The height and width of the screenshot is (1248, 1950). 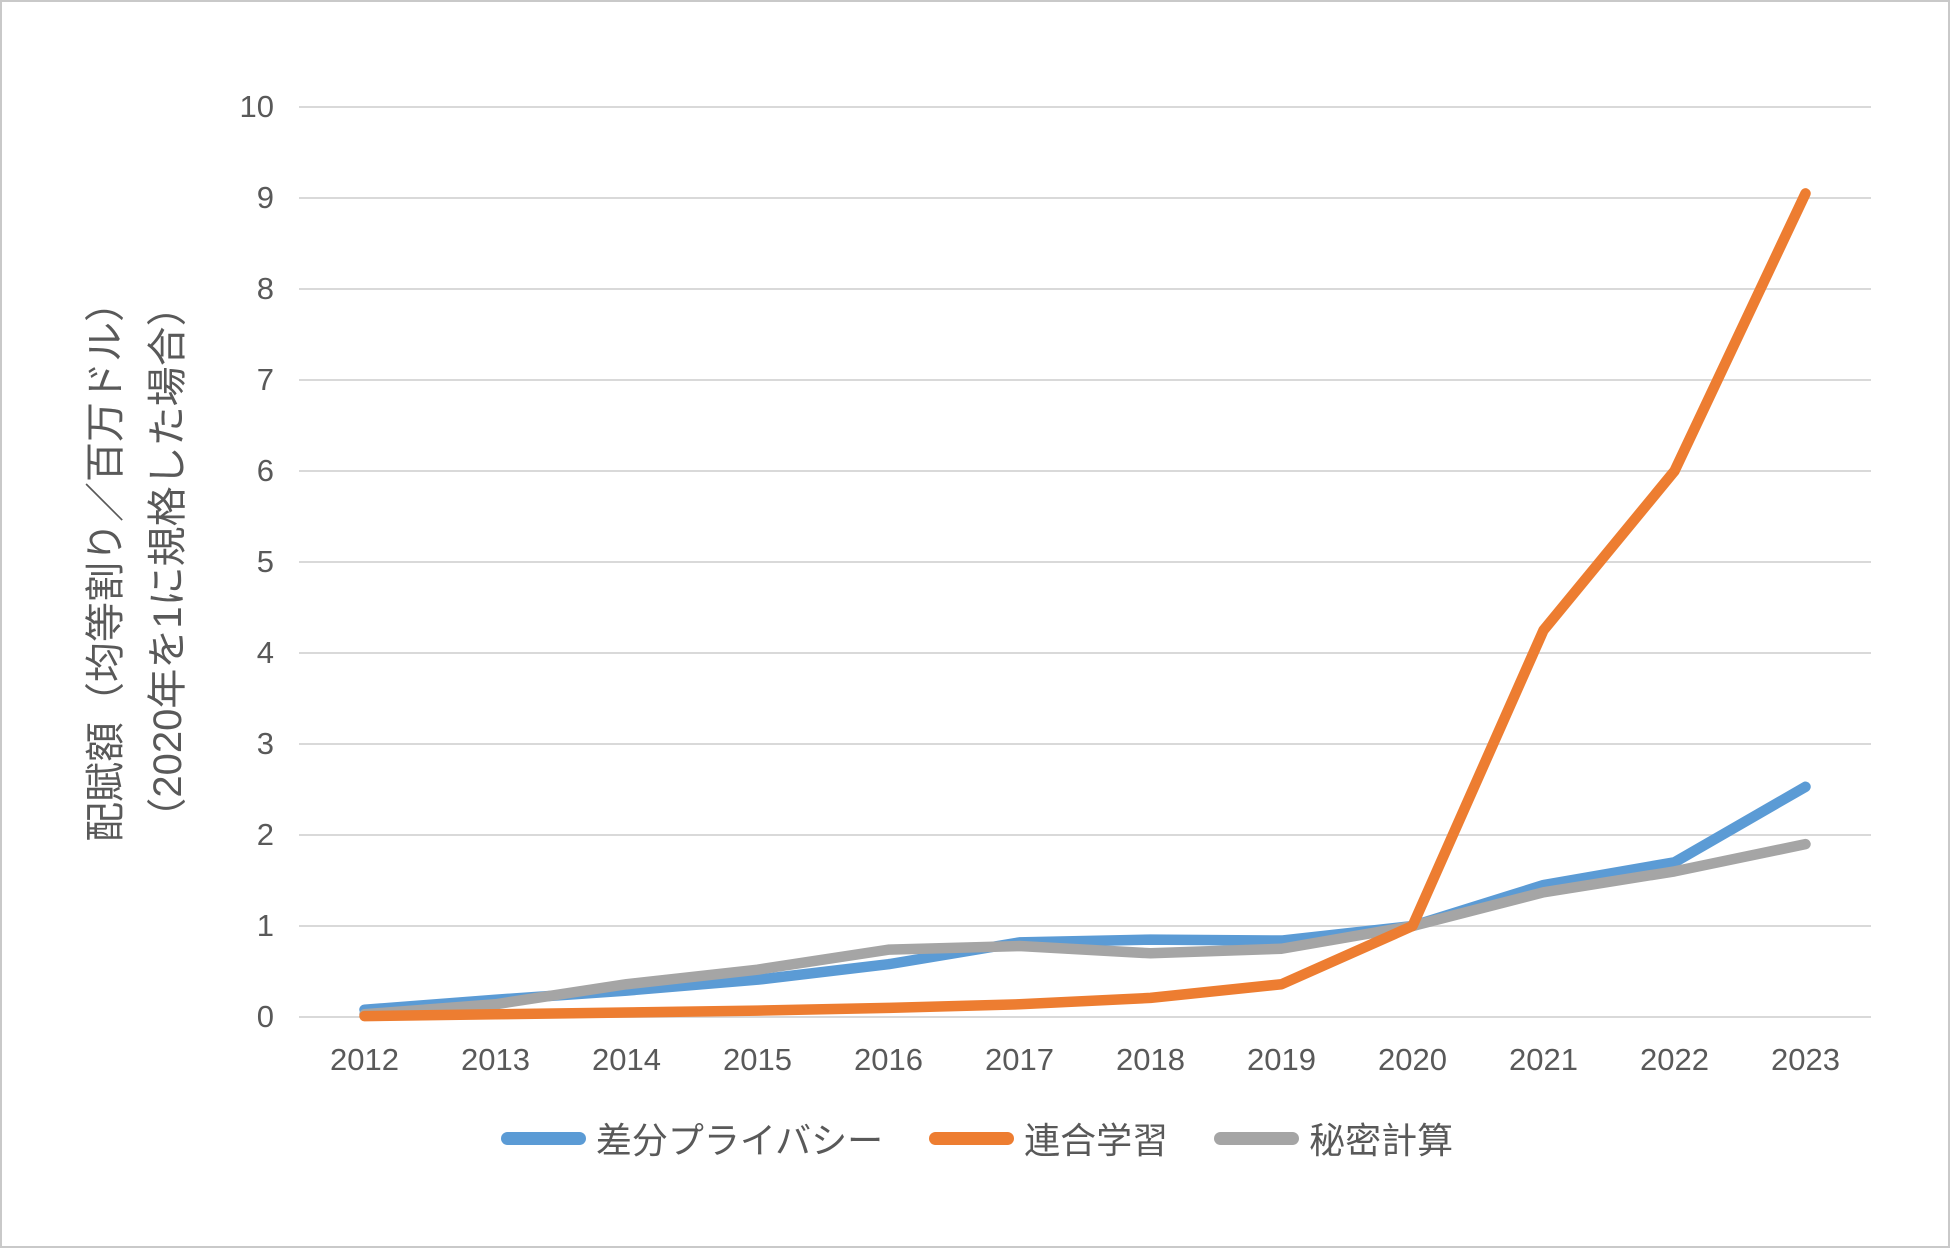 I want to click on legend-label: 連合学習, so click(x=1096, y=1140).